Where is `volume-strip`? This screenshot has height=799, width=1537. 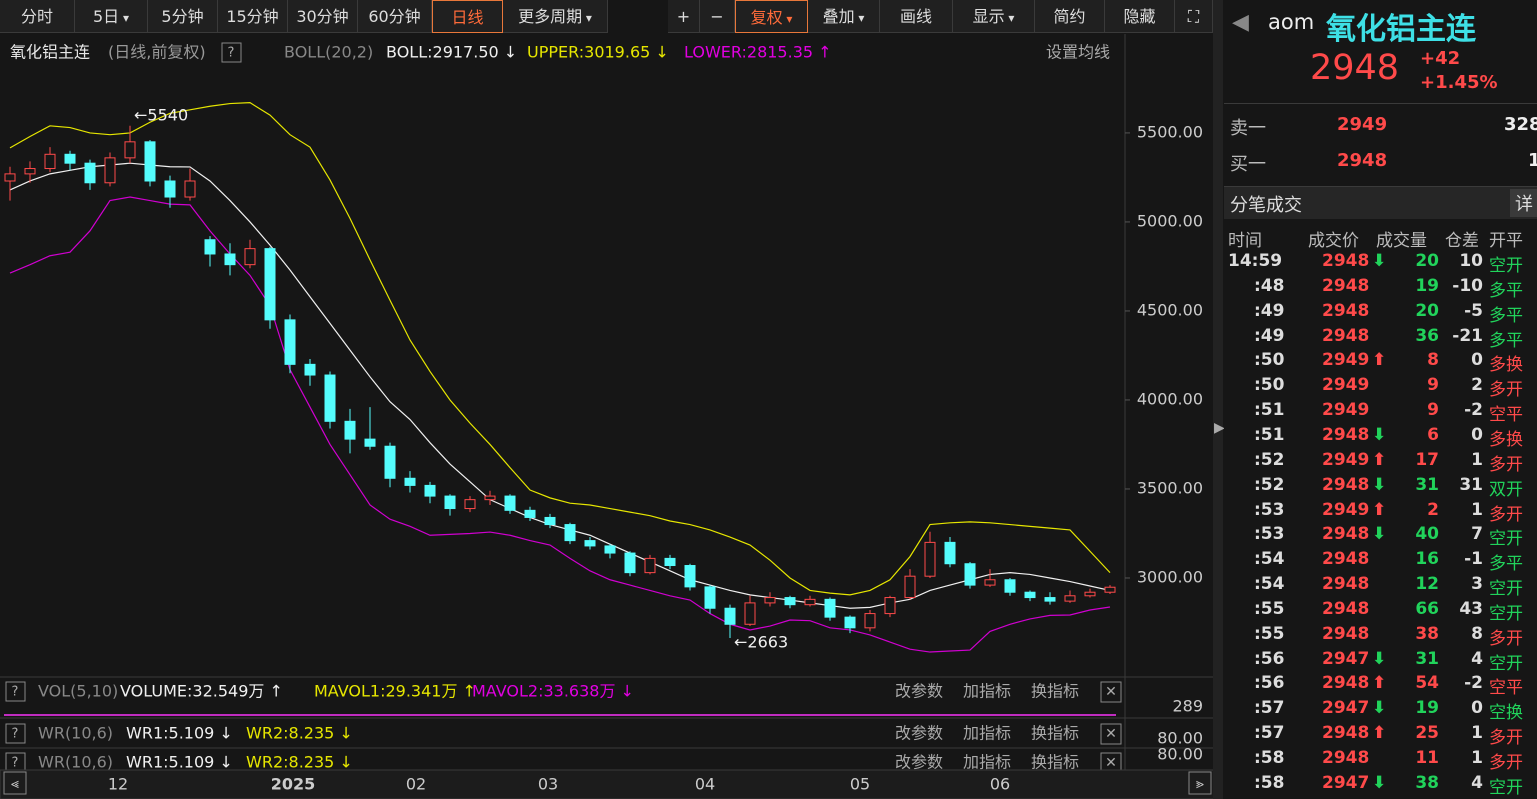
volume-strip is located at coordinates (560, 715).